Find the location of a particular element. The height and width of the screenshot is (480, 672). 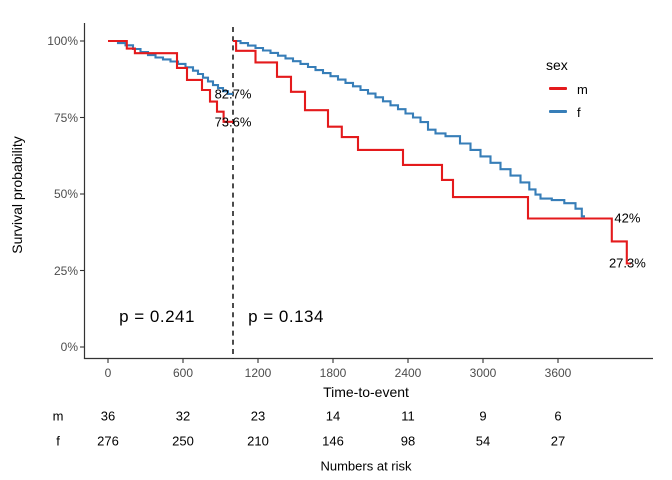

y-tick-label: 0% is located at coordinates (69, 347).